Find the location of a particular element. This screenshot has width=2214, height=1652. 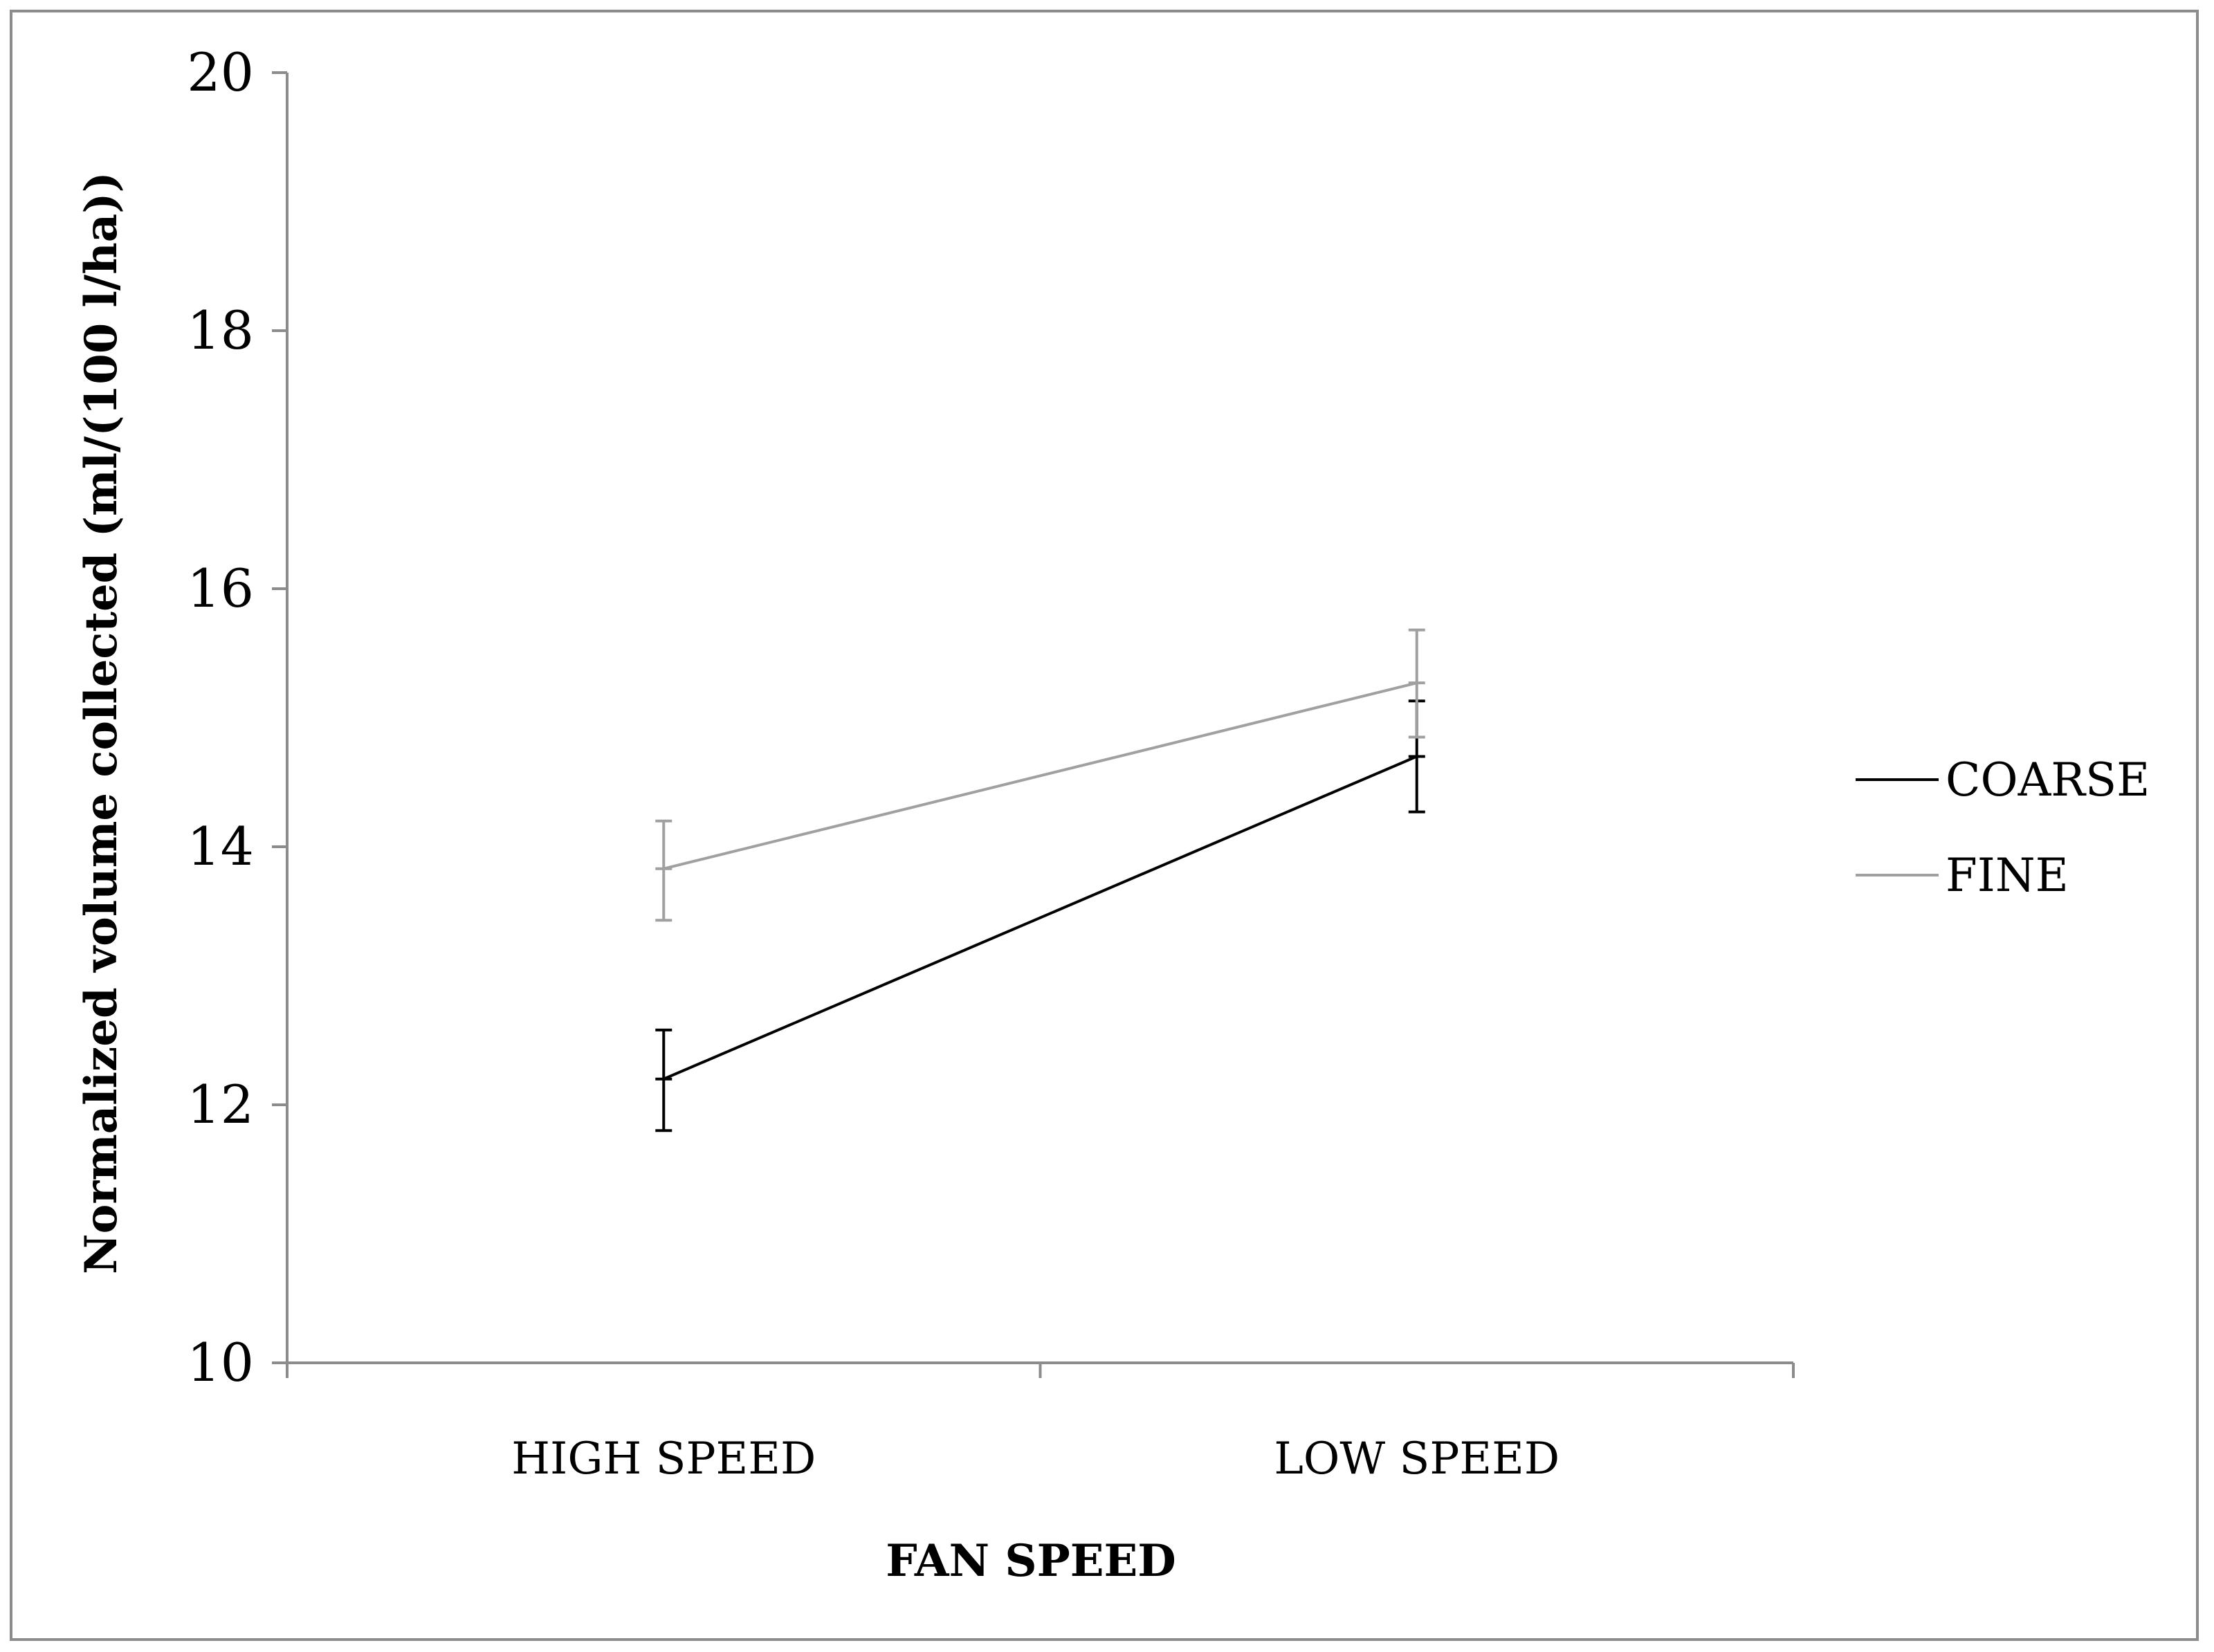

y-tick-label: 12 is located at coordinates (220, 1104).